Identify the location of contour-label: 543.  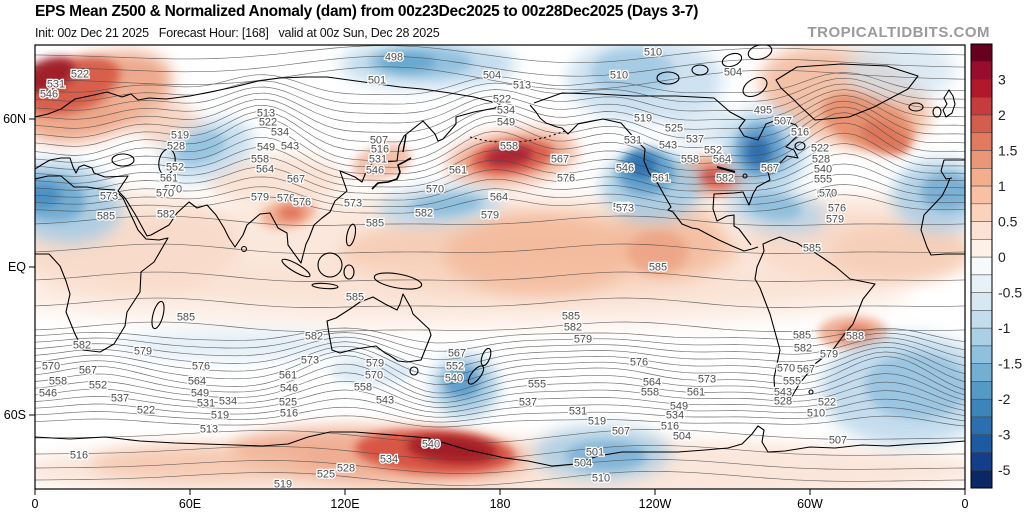
(783, 393).